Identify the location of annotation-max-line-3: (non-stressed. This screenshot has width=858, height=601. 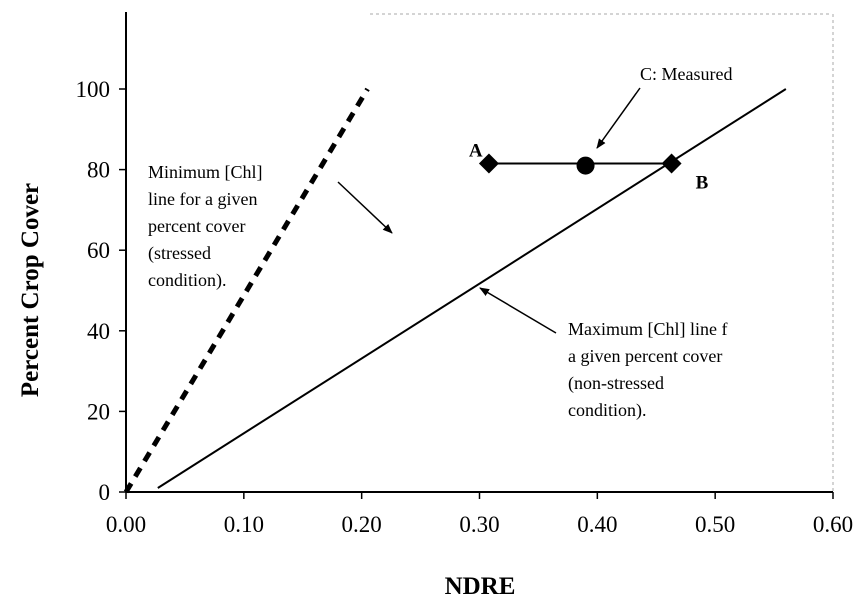
(616, 383).